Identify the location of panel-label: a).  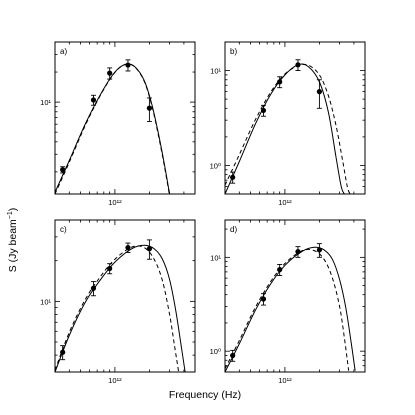
(63, 51).